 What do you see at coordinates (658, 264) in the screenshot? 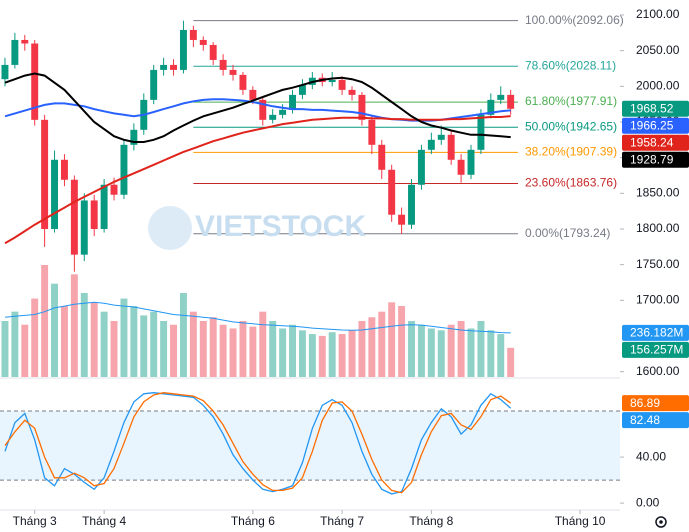
I see `y-tick-label: 1750.00` at bounding box center [658, 264].